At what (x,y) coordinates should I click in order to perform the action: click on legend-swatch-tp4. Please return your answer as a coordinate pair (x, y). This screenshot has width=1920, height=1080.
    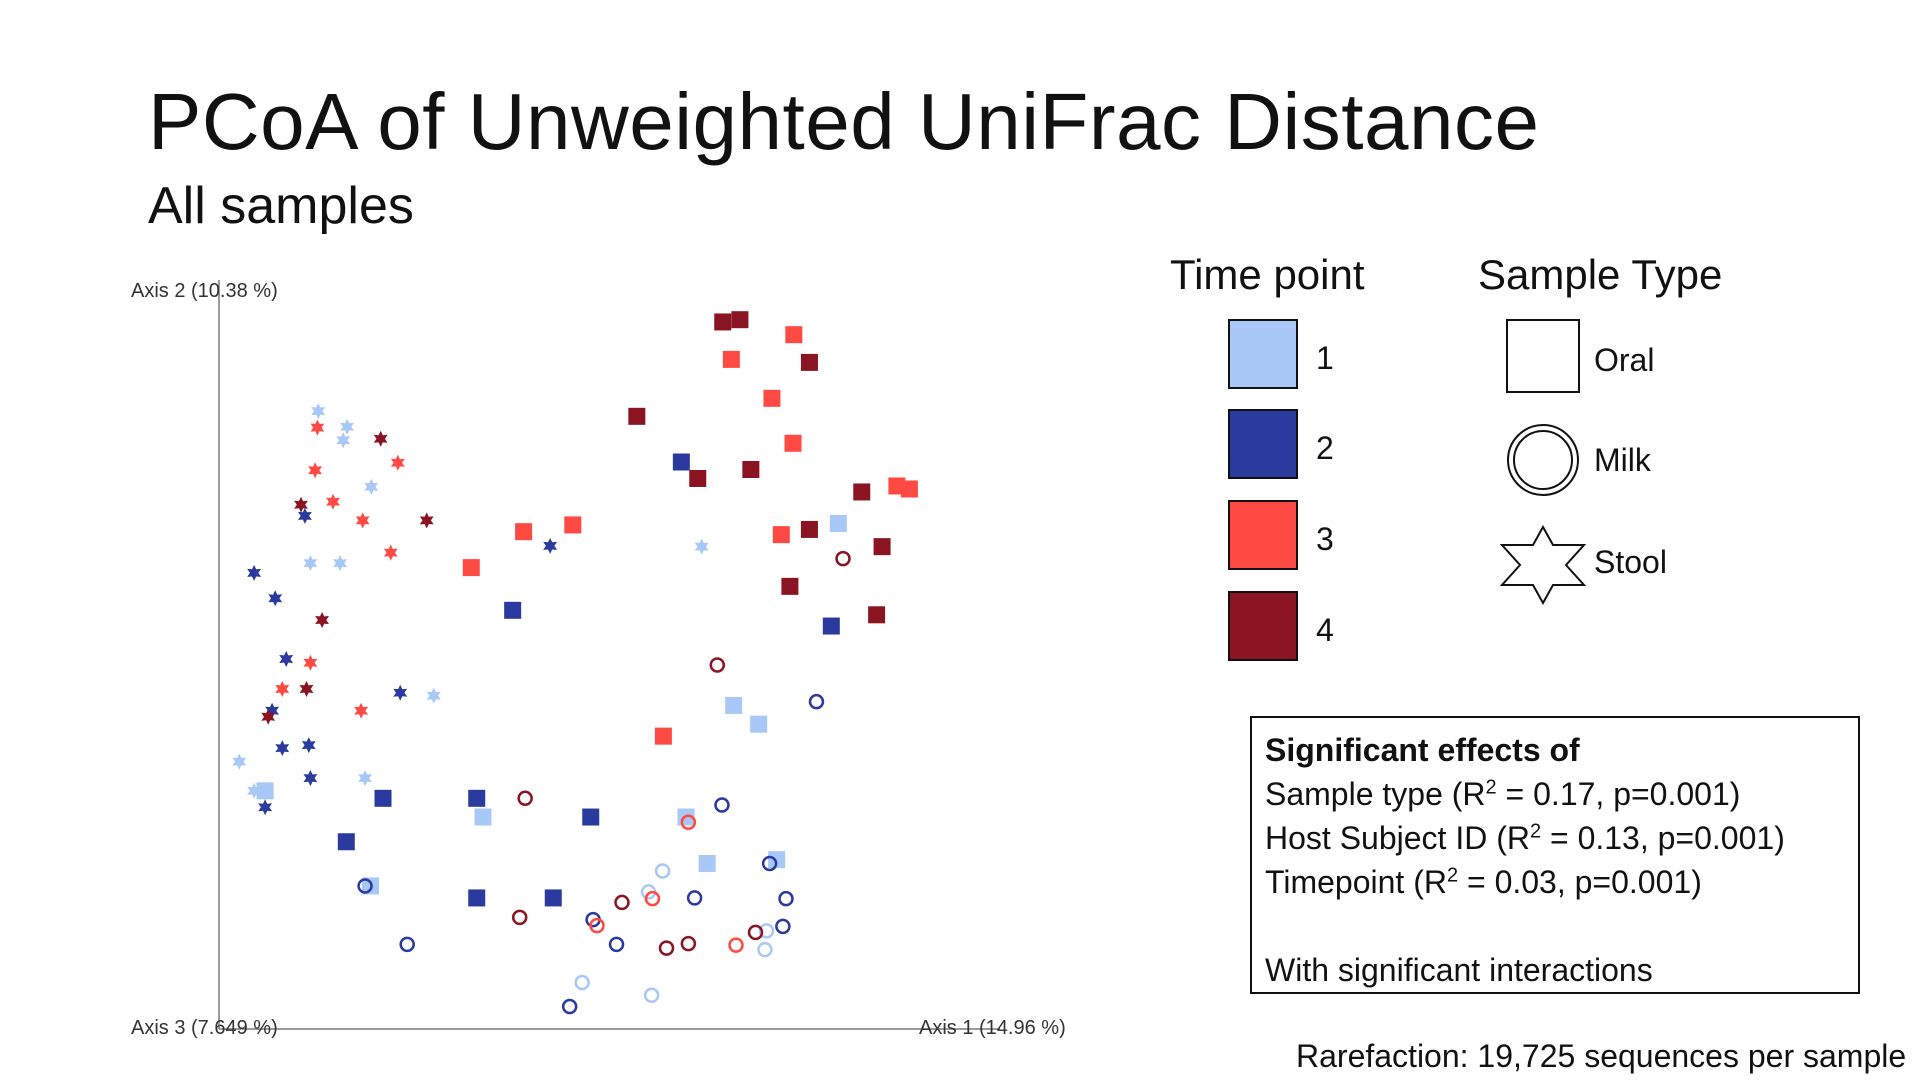
    Looking at the image, I should click on (1263, 626).